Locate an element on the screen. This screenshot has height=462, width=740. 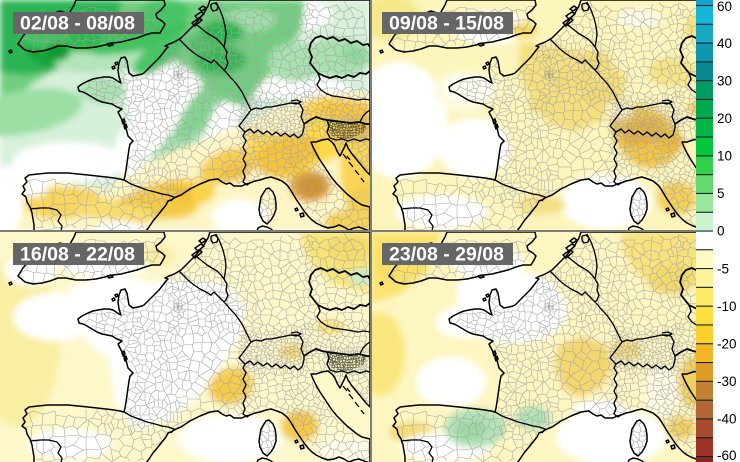
svg-text: -5 is located at coordinates (723, 268).